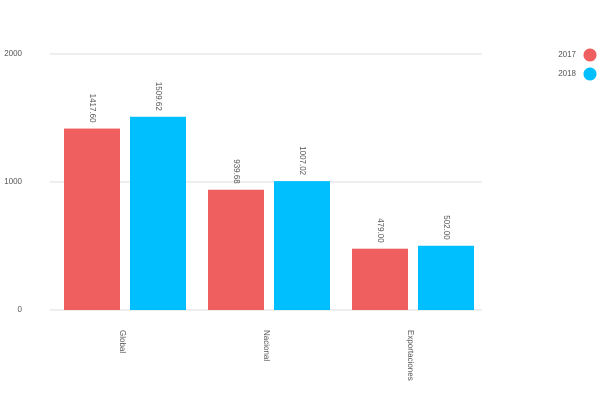 The height and width of the screenshot is (400, 600). Describe the element at coordinates (380, 230) in the screenshot. I see `value-label: 479.00` at that location.